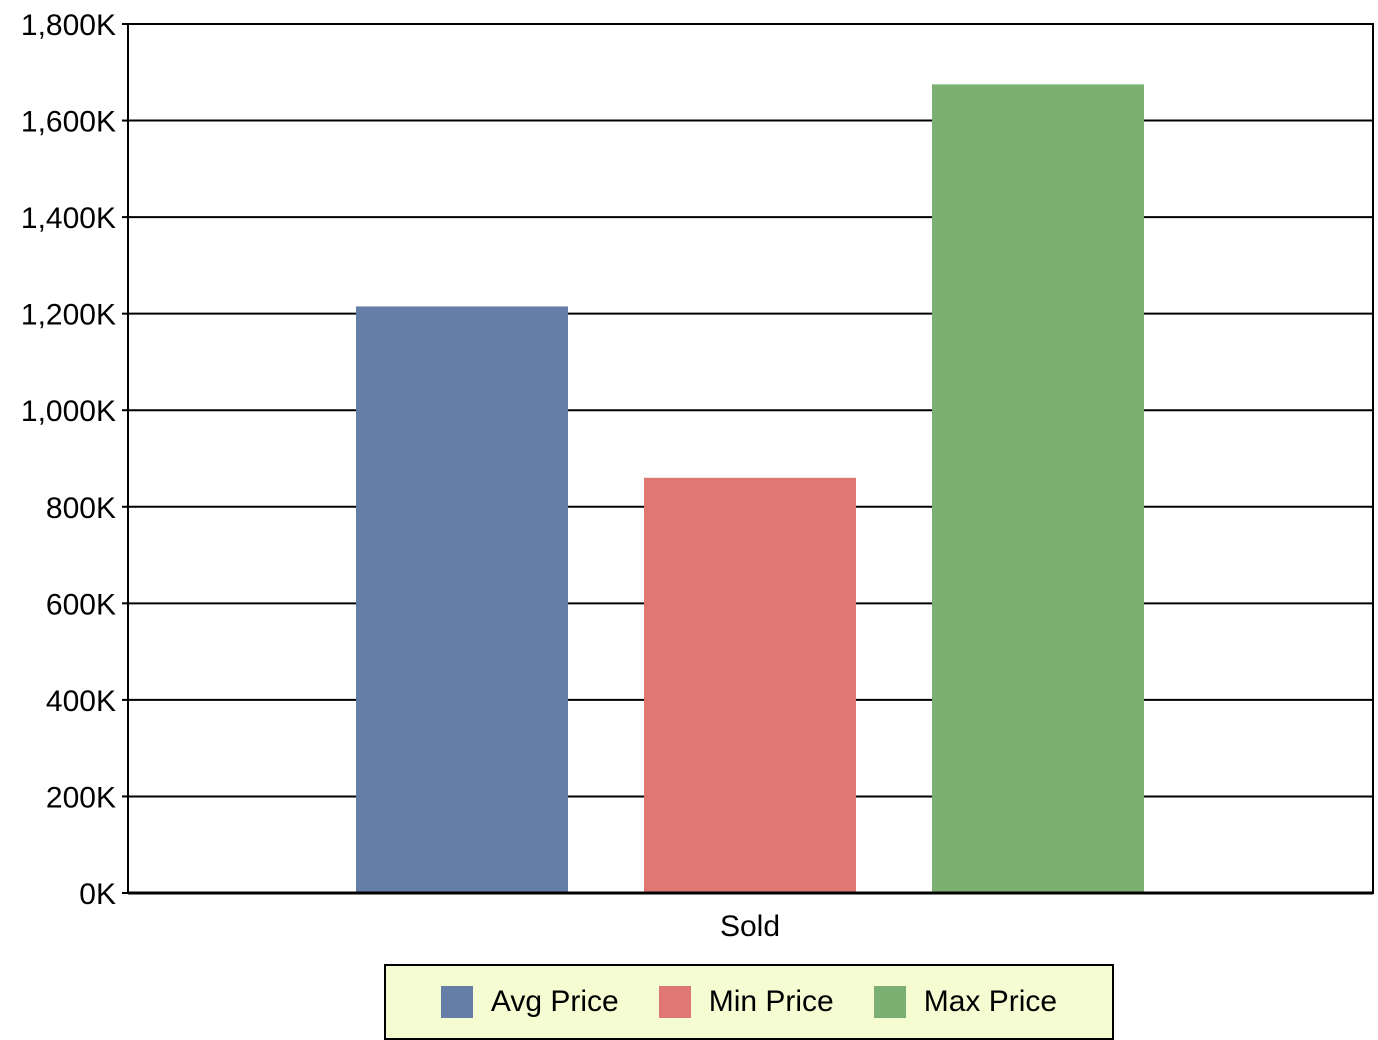 Image resolution: width=1378 pixels, height=1040 pixels. I want to click on y-tick-label: 1,400K, so click(68, 218).